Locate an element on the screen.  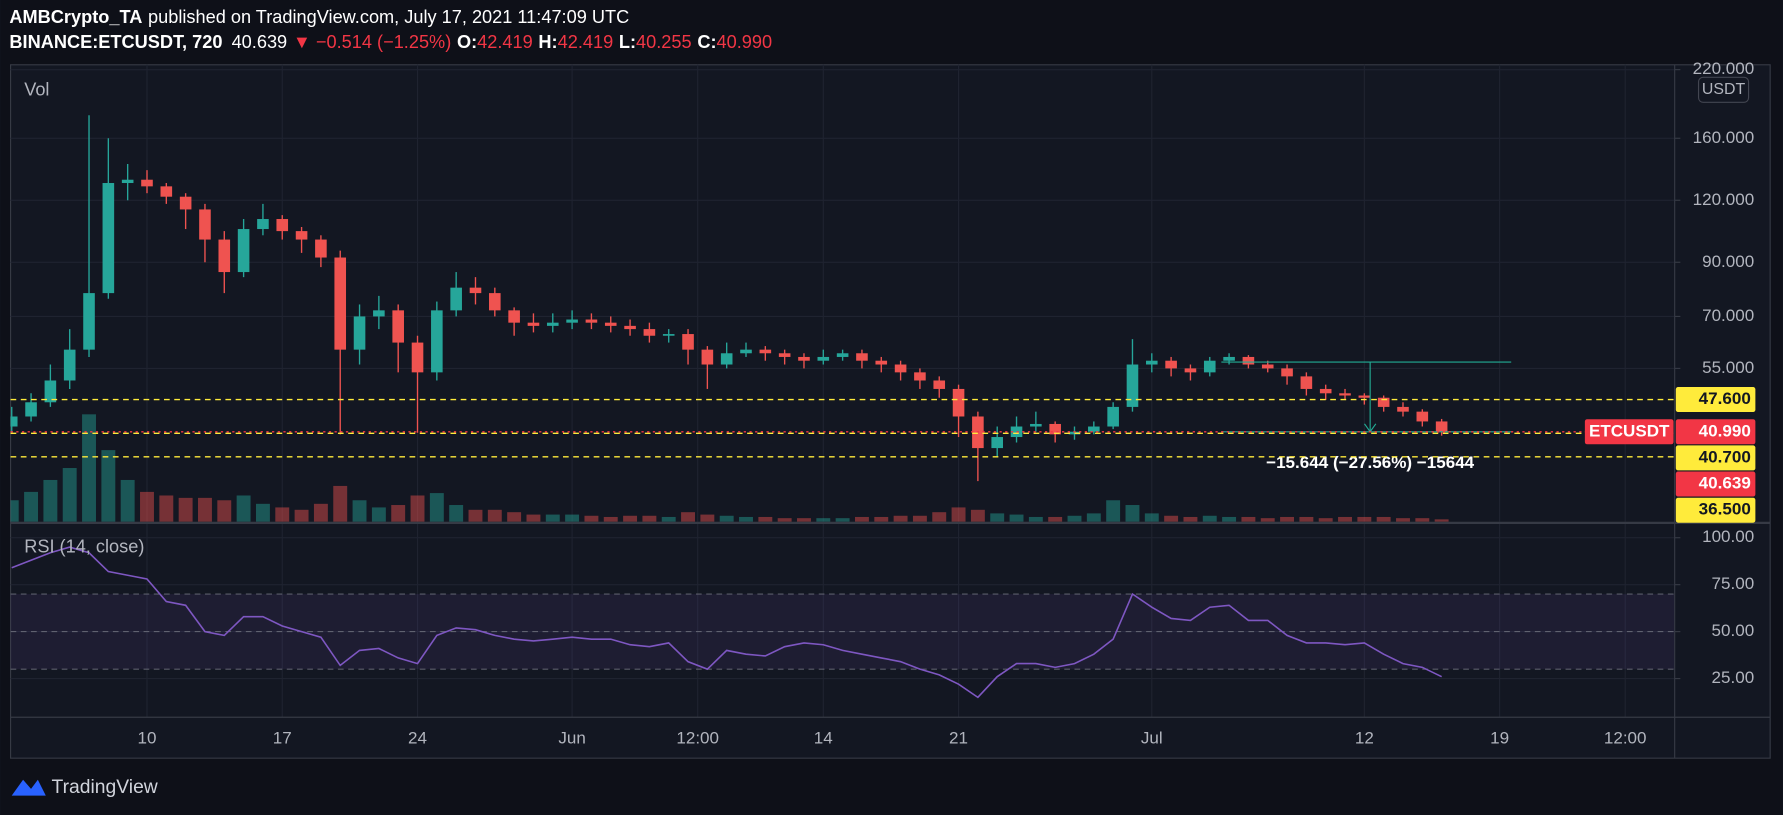
price-label: 40.990 is located at coordinates (1725, 430).